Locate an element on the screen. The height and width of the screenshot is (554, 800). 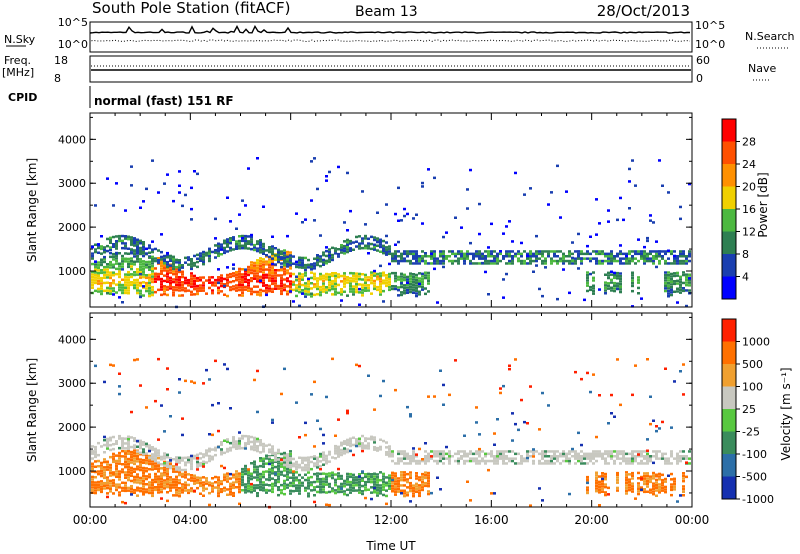
colorbar-tick-label: 8 is located at coordinates (745, 254).